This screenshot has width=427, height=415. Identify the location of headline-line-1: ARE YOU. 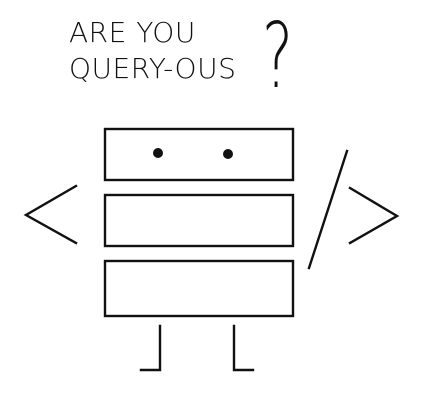
(132, 32).